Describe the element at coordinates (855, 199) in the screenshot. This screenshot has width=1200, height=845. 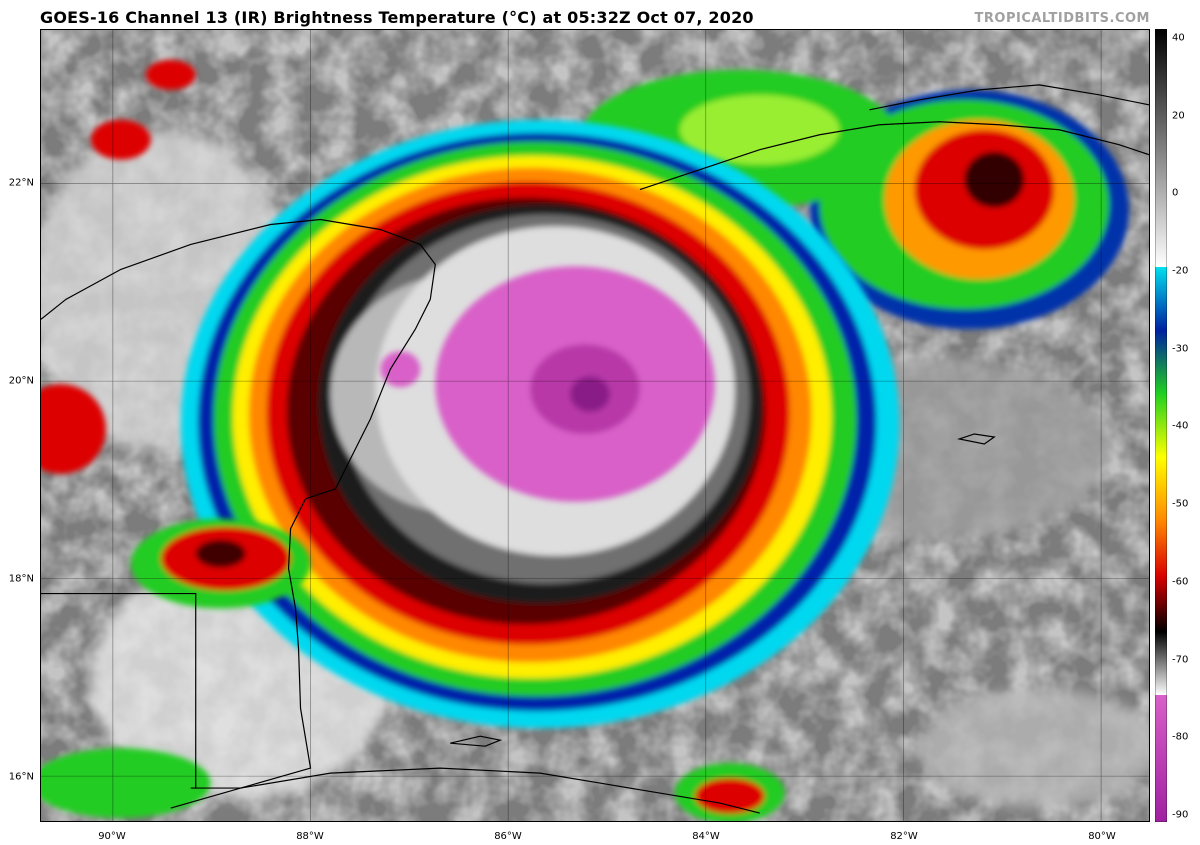
I see `cuba-convection` at that location.